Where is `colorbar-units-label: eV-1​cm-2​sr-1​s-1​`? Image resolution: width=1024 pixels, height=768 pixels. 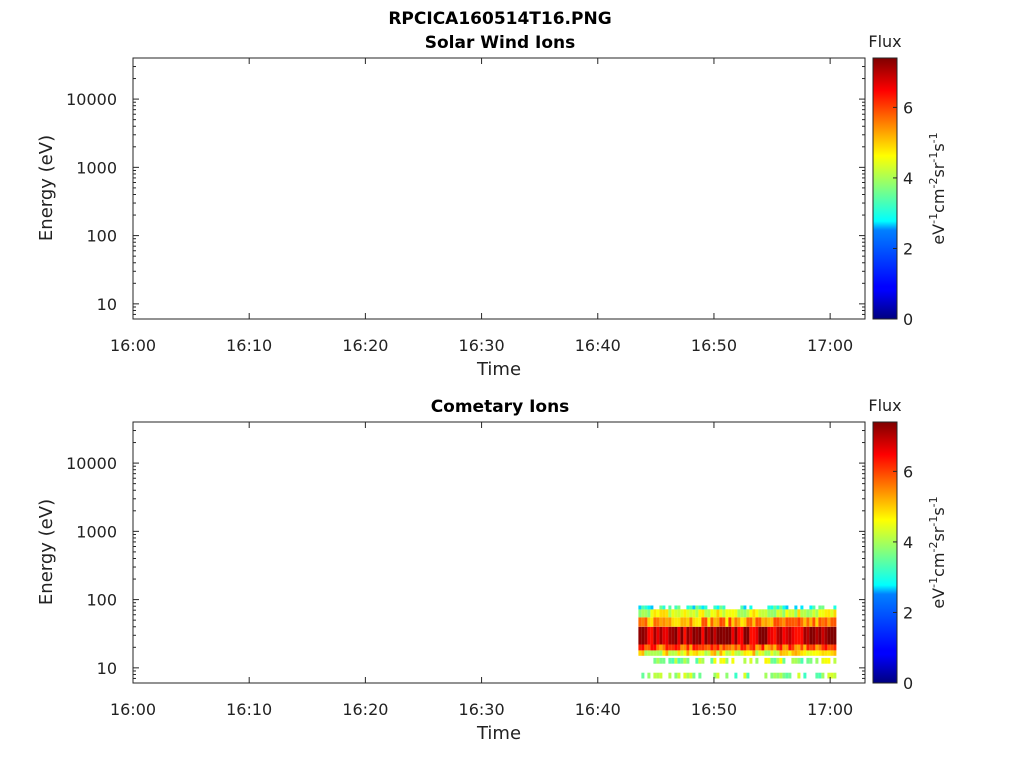 colorbar-units-label: eV-1​cm-2​sr-1​s-1​ is located at coordinates (937, 188).